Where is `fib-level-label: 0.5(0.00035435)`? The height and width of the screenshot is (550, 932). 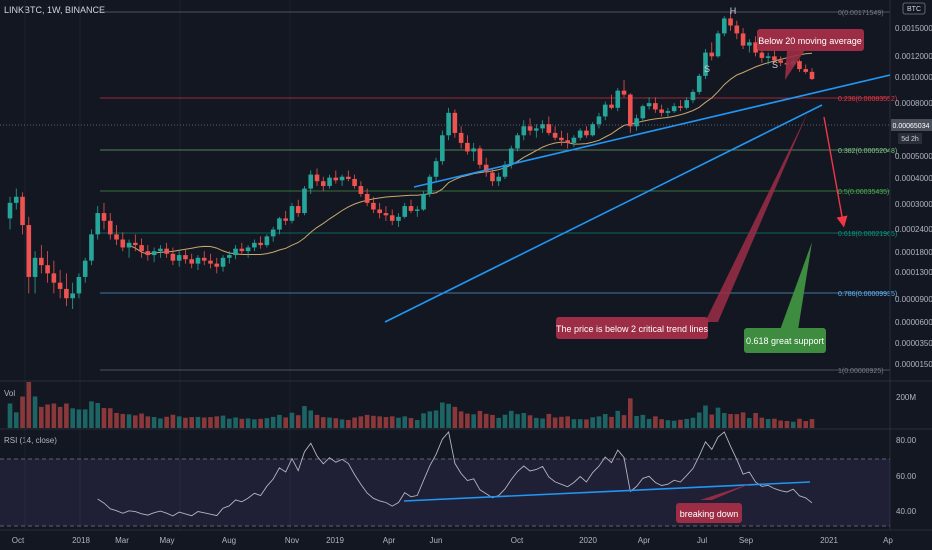 fib-level-label: 0.5(0.00035435) is located at coordinates (863, 192).